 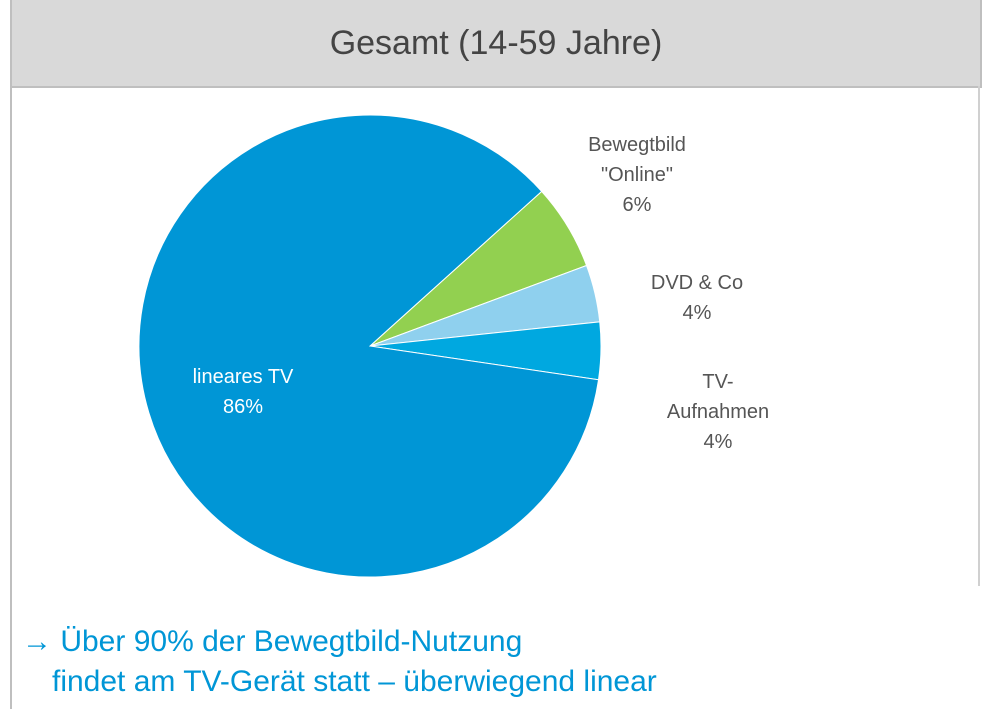 I want to click on category-label: Bewegtbild "Online", so click(x=637, y=160).